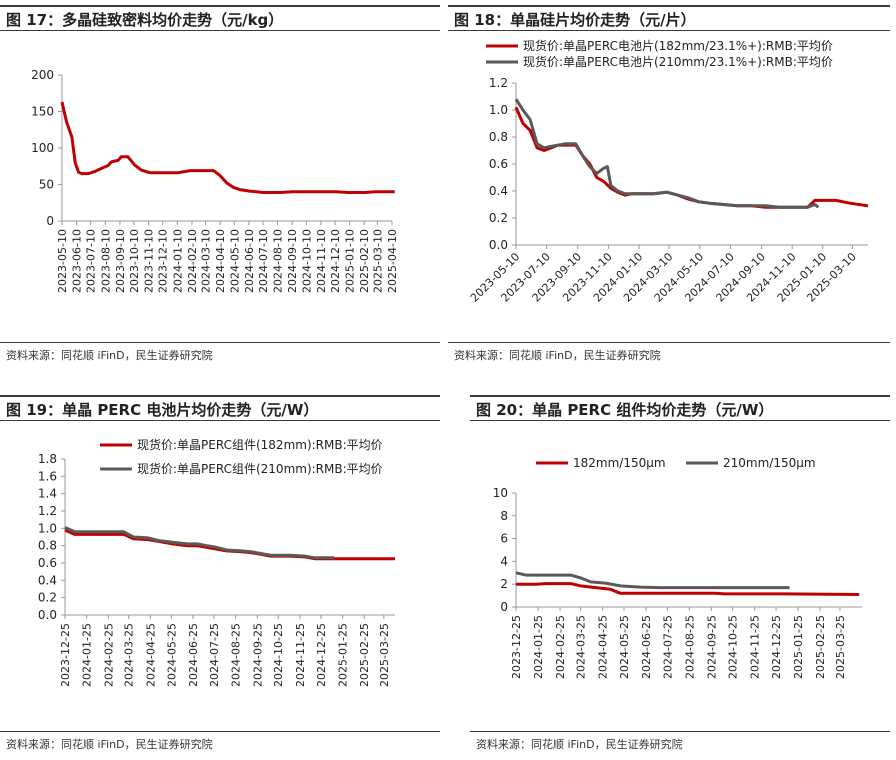  What do you see at coordinates (129, 655) in the screenshot?
I see `x-tick-label: 2024-03-25` at bounding box center [129, 655].